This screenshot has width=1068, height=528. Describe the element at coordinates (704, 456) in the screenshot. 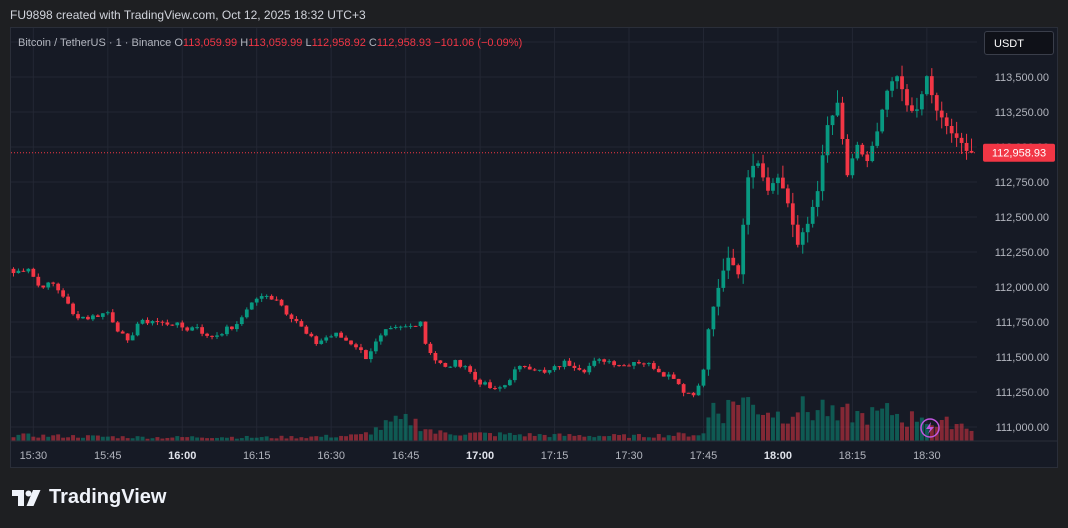

I see `x-tick-label: 17:45` at that location.